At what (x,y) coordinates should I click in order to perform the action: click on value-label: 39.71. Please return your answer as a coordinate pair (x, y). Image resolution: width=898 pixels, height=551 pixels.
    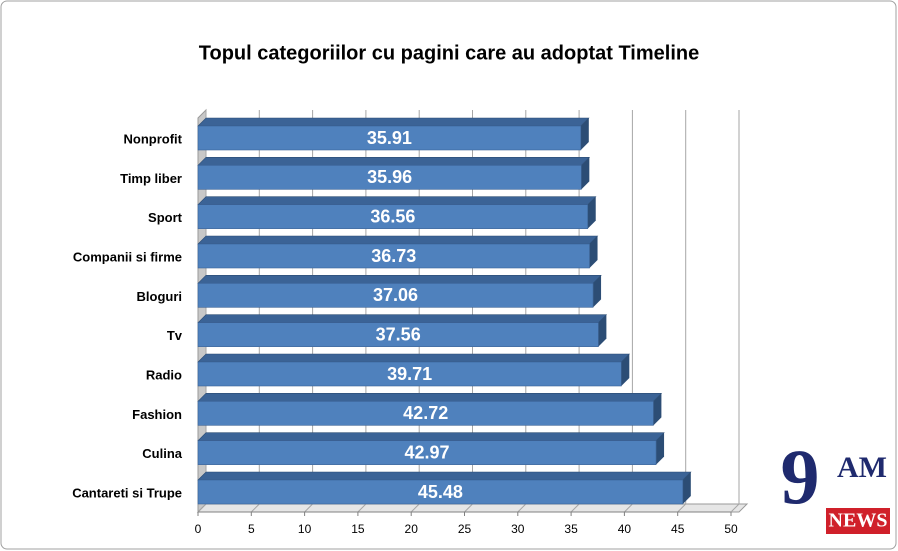
    Looking at the image, I should click on (409, 374).